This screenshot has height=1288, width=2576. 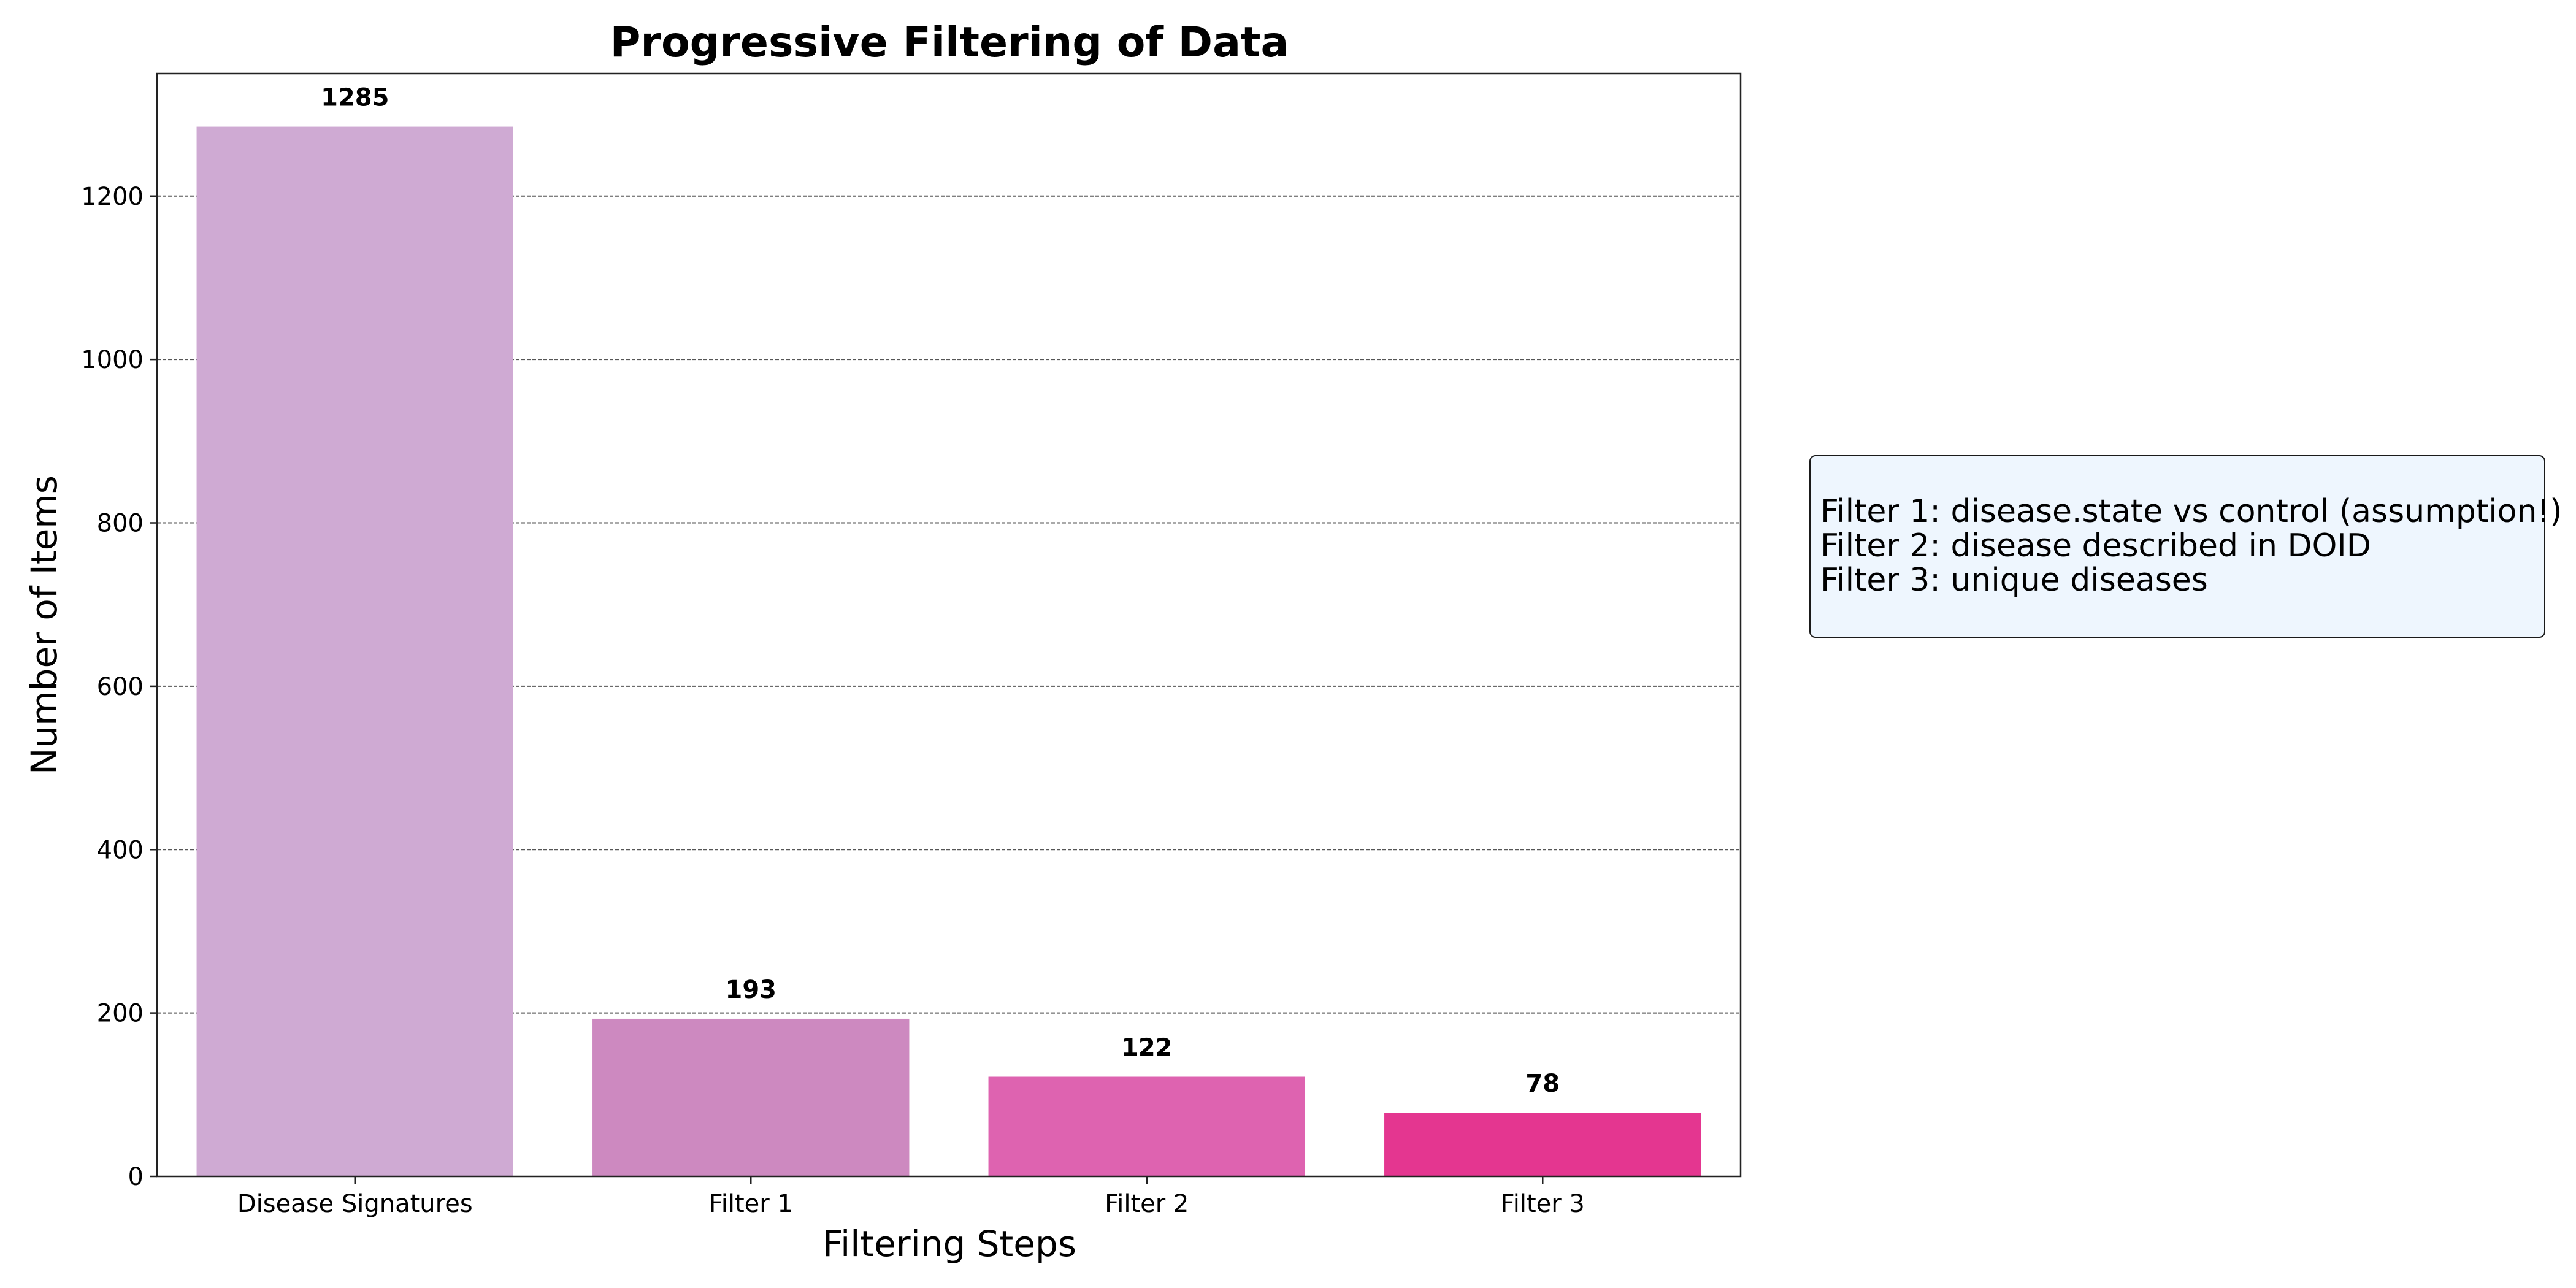 I want to click on filter-note-2: Filter 2: disease described in DOID, so click(x=2095, y=545).